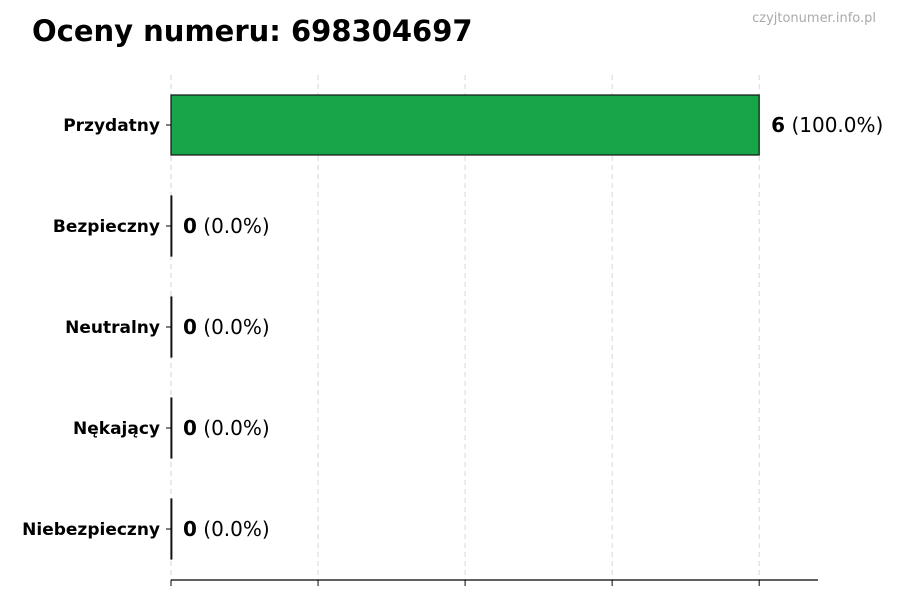  What do you see at coordinates (171, 226) in the screenshot?
I see `bar-bezpieczny` at bounding box center [171, 226].